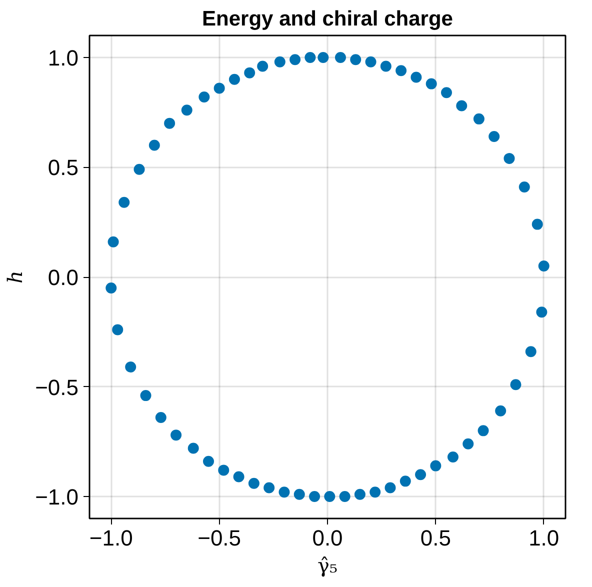 This screenshot has width=592, height=587. Describe the element at coordinates (63, 57) in the screenshot. I see `y-tick-label: 1.0` at that location.